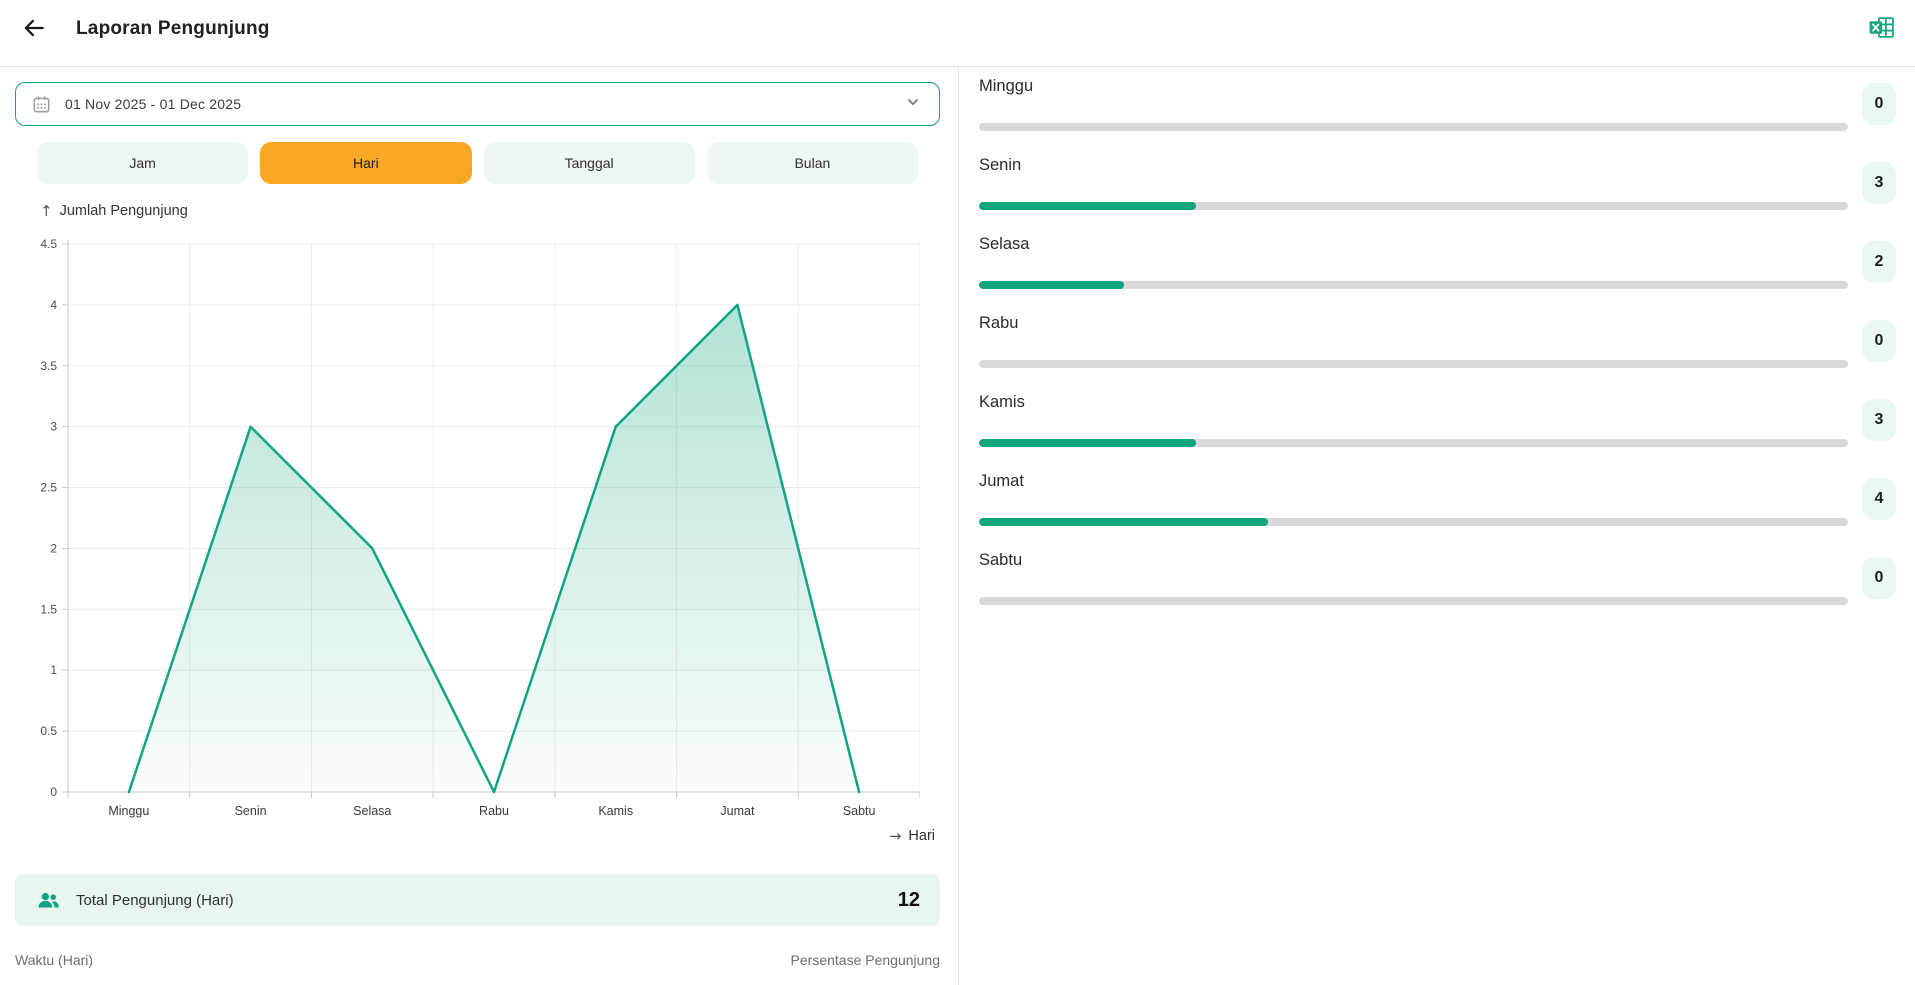  What do you see at coordinates (48, 488) in the screenshot?
I see `svg-text: 2.5` at bounding box center [48, 488].